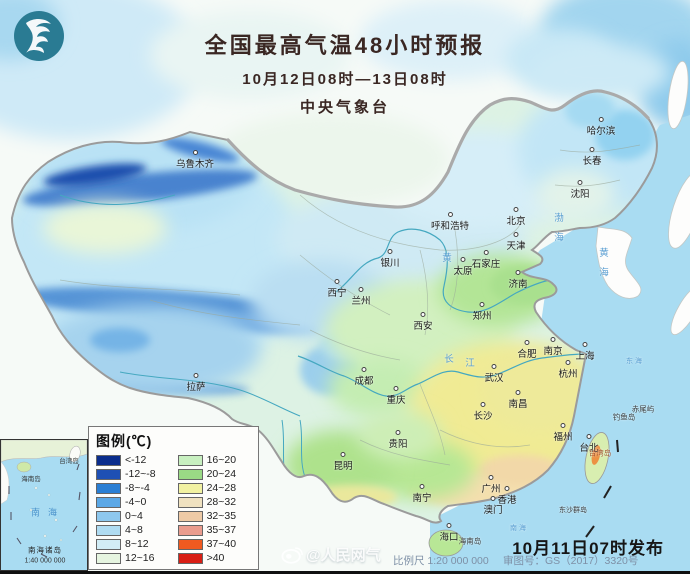 Image resolution: width=690 pixels, height=574 pixels. I want to click on legend-range-label: 37~40, so click(221, 544).